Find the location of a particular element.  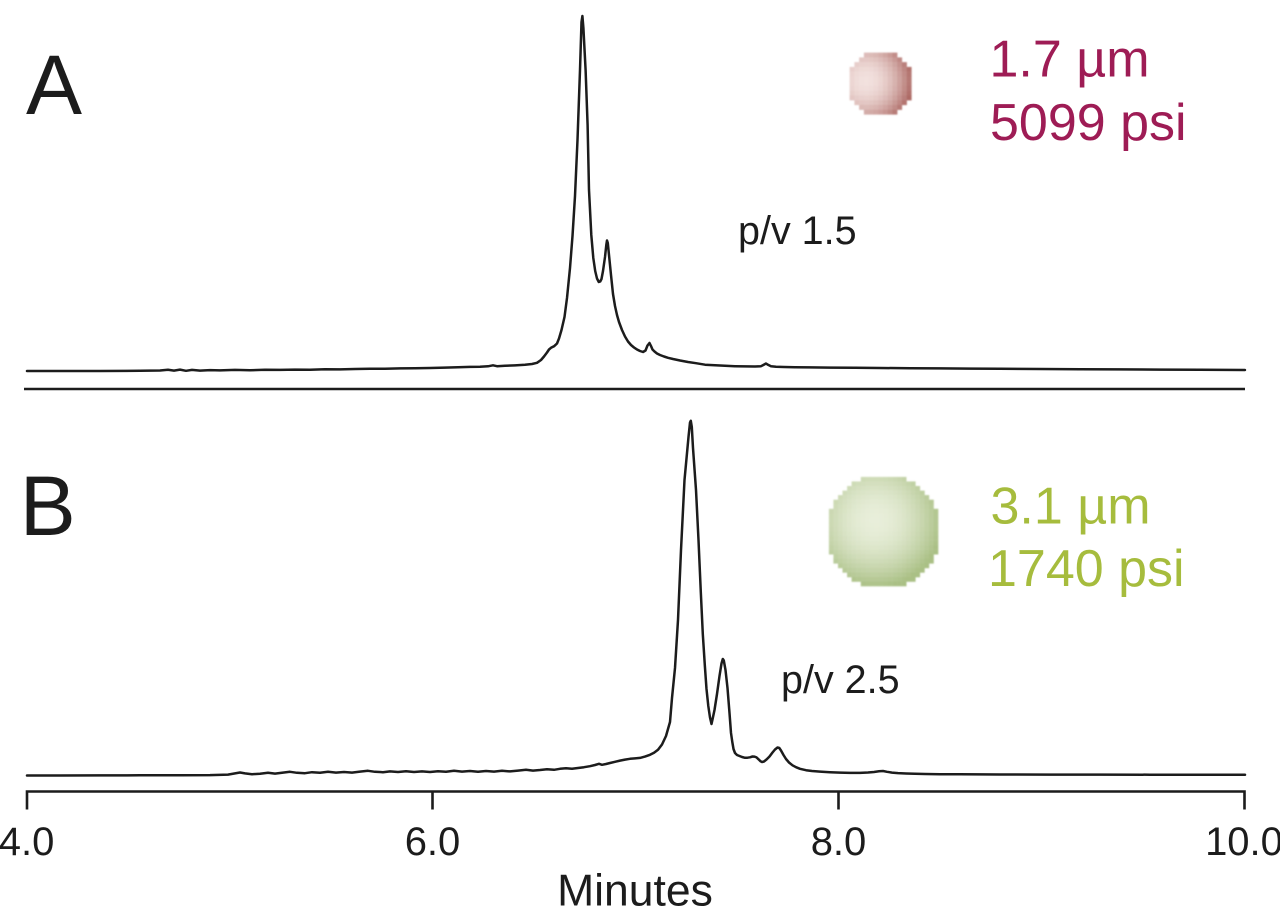

svg-text: 1740 psi is located at coordinates (1086, 569).